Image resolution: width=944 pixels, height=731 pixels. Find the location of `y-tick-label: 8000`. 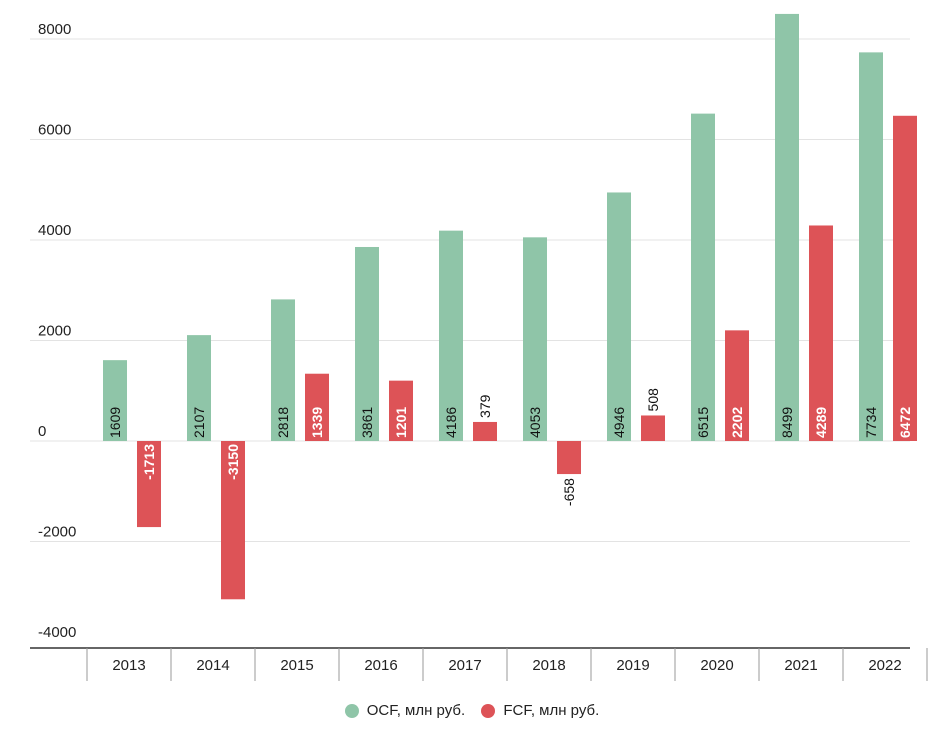

y-tick-label: 8000 is located at coordinates (54, 29).